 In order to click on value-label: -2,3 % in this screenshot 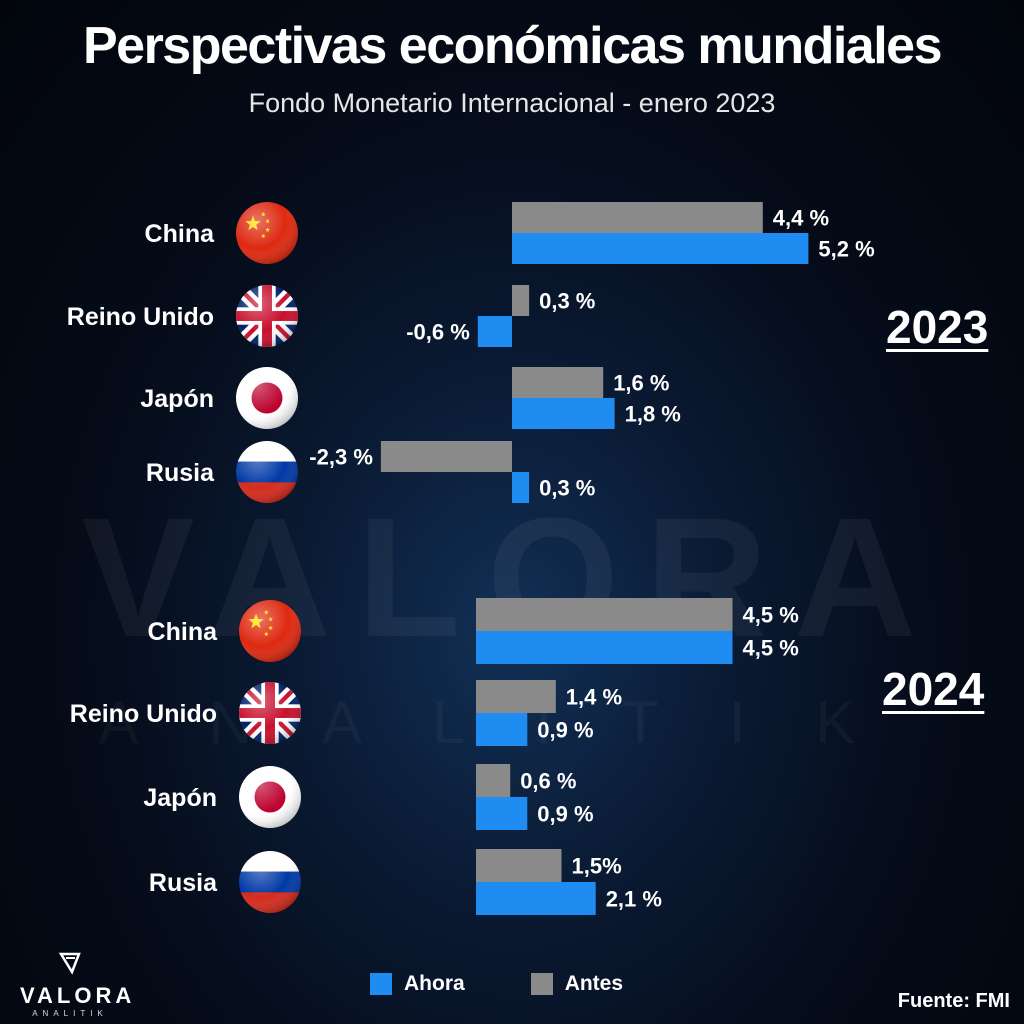, I will do `click(341, 457)`.